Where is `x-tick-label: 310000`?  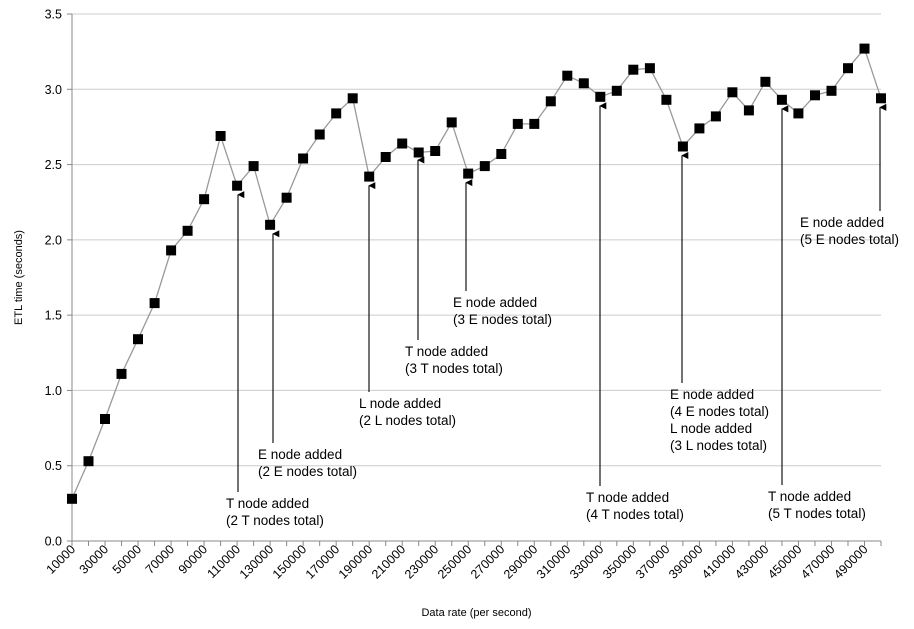
x-tick-label: 310000 is located at coordinates (553, 561).